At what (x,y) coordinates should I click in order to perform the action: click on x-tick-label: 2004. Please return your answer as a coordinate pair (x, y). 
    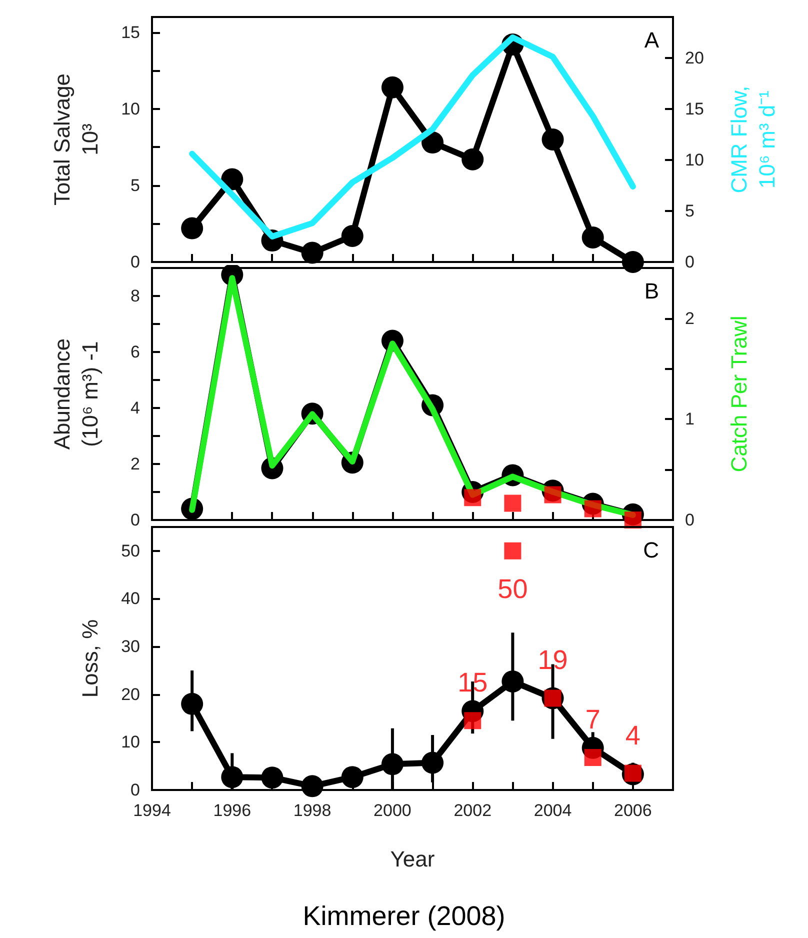
    Looking at the image, I should click on (553, 810).